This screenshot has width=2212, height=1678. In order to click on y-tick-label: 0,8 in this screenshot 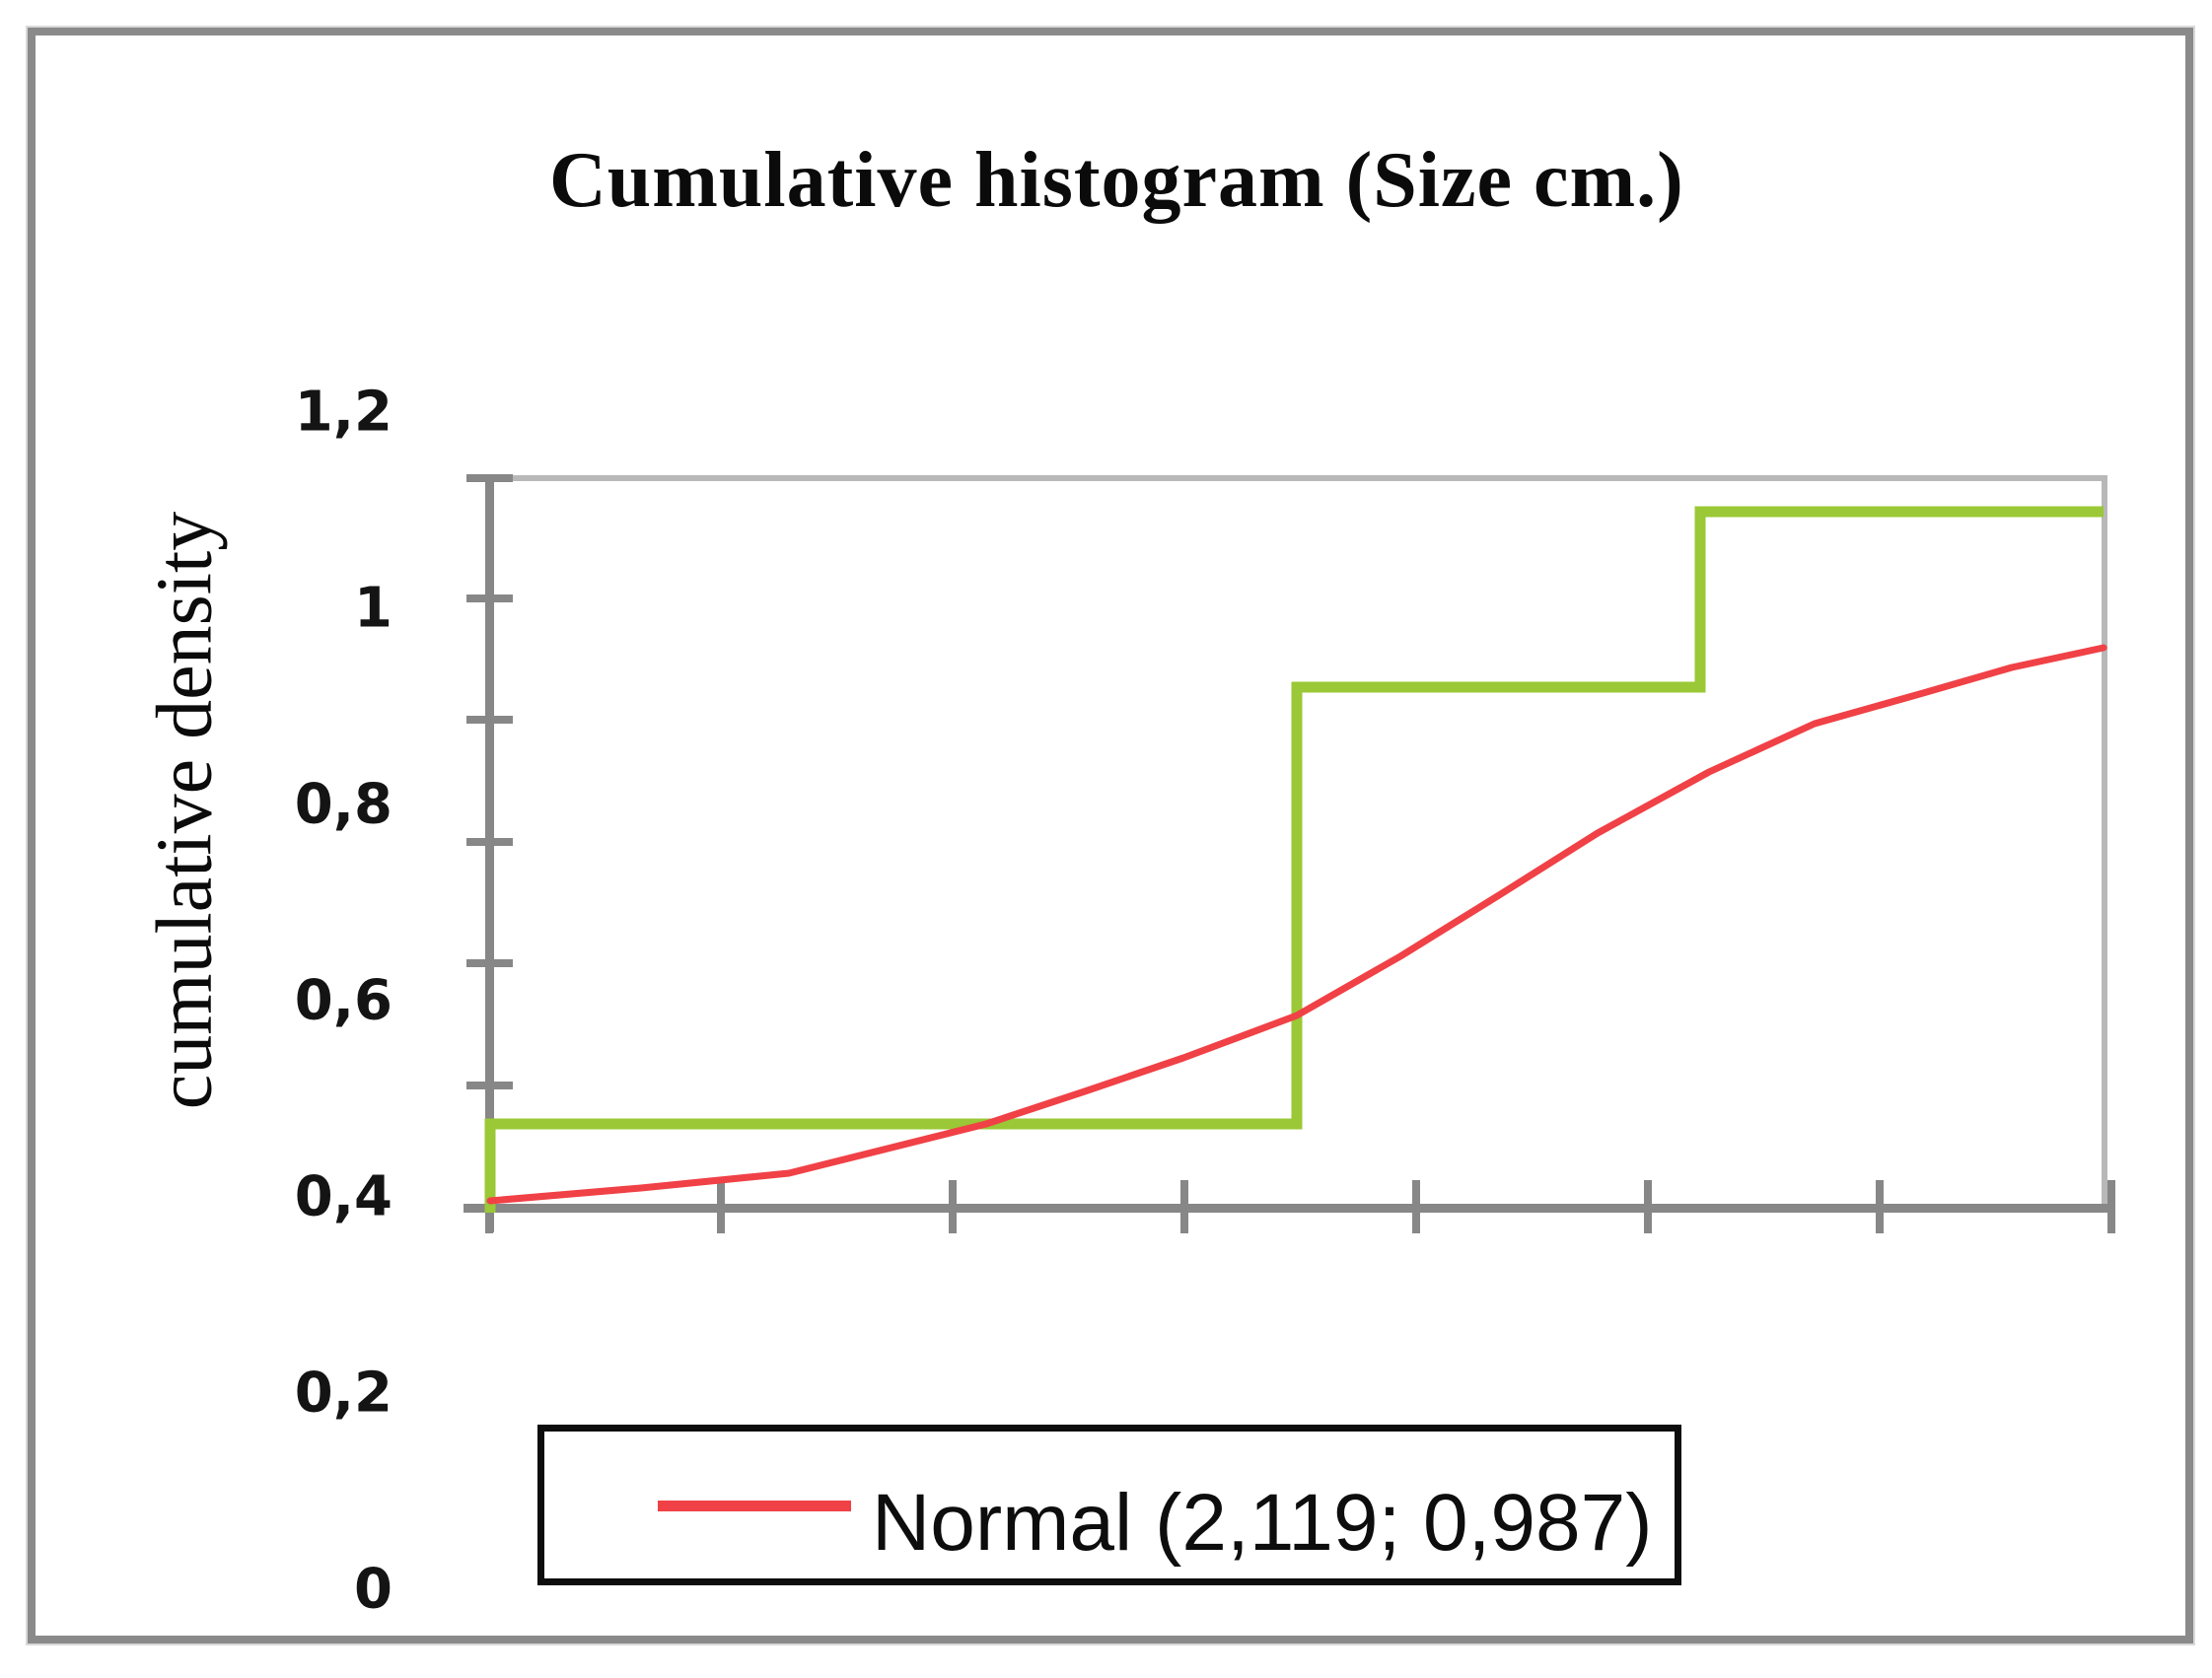, I will do `click(343, 804)`.